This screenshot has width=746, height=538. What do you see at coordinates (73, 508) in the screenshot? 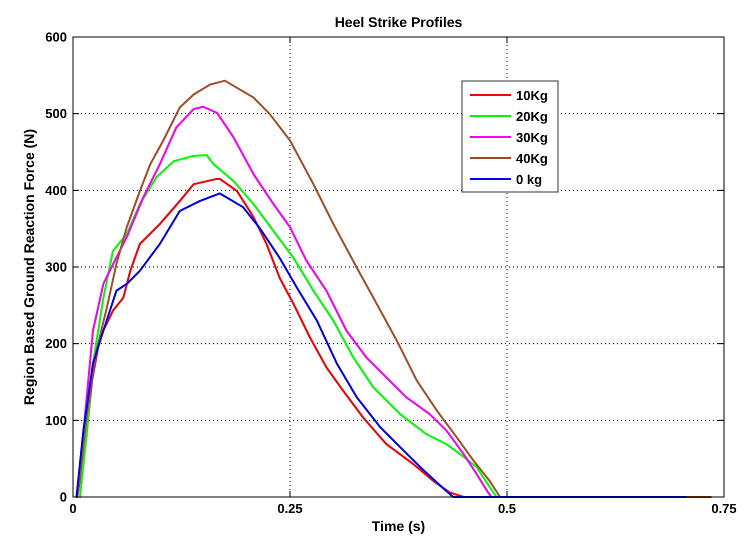
I see `x-tick-label: 0` at bounding box center [73, 508].